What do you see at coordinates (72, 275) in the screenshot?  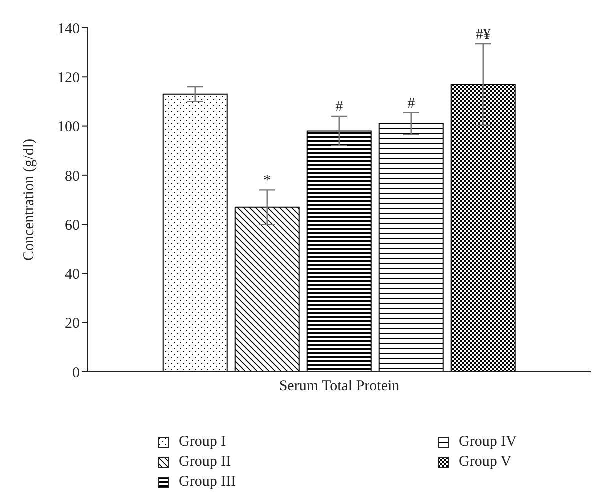 I see `y-tick-label: 40` at bounding box center [72, 275].